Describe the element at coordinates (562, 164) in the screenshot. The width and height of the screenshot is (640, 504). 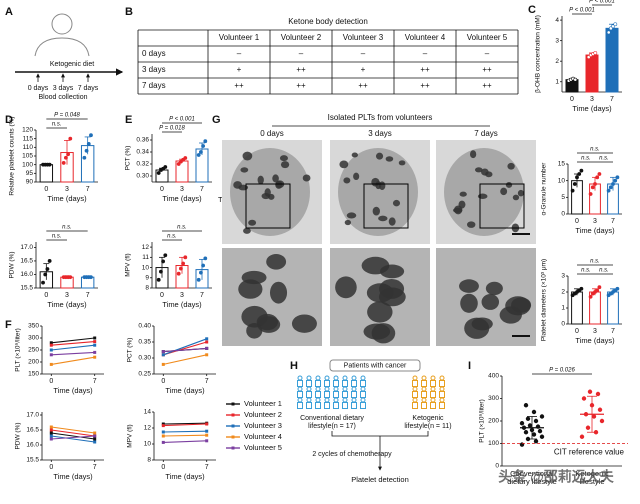
I see `y-tick-label: 15` at that location.